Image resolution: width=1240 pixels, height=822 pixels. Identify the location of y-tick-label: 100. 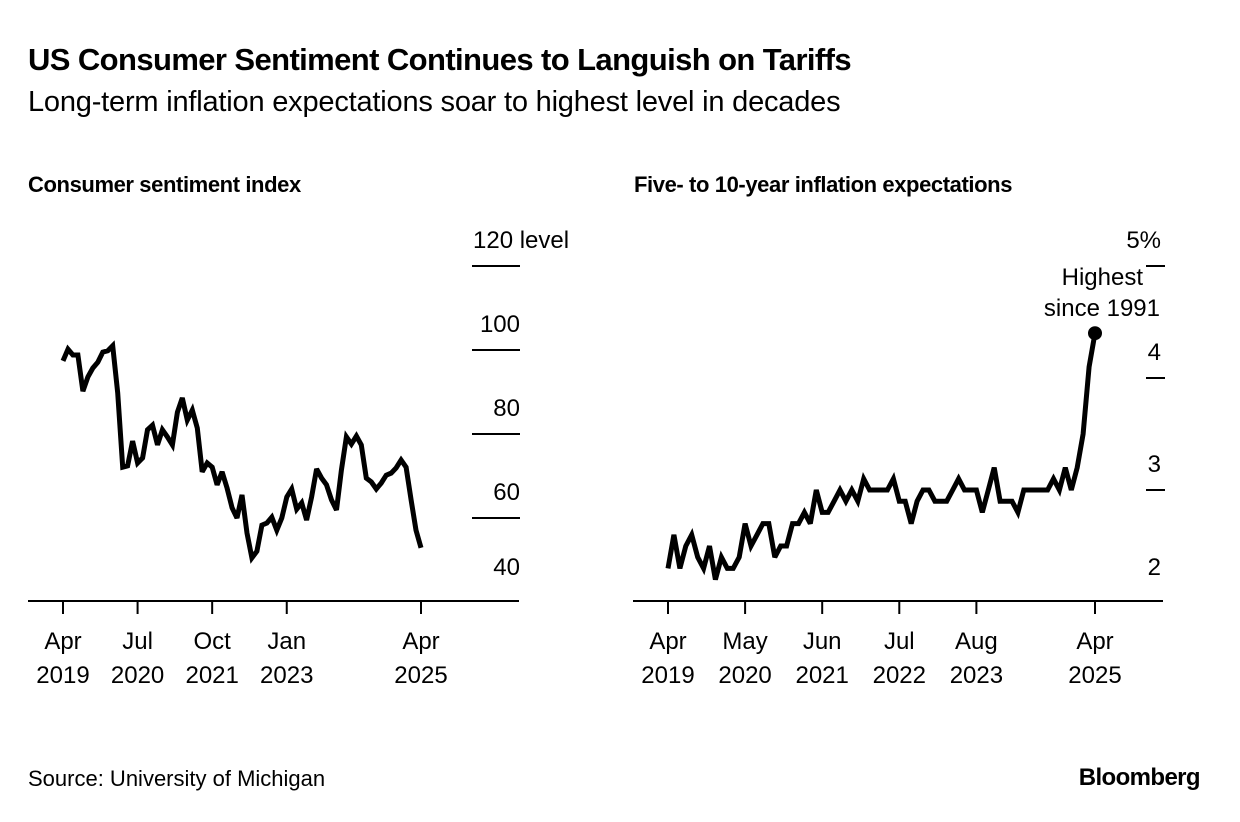
(500, 324).